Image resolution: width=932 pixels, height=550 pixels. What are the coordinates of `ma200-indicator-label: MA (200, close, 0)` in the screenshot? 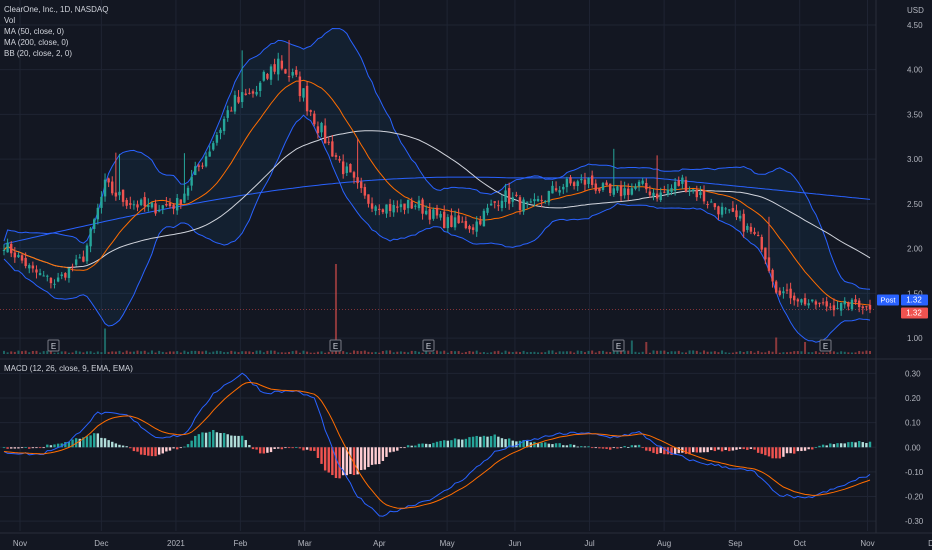 It's located at (36, 42).